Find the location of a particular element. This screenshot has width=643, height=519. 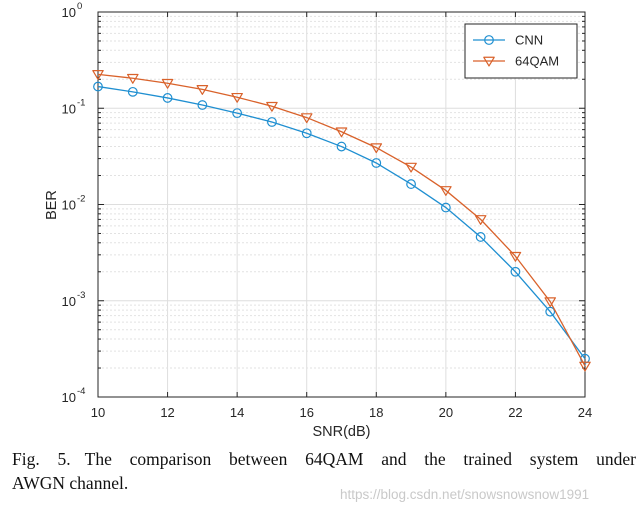

legend-box is located at coordinates (521, 51).